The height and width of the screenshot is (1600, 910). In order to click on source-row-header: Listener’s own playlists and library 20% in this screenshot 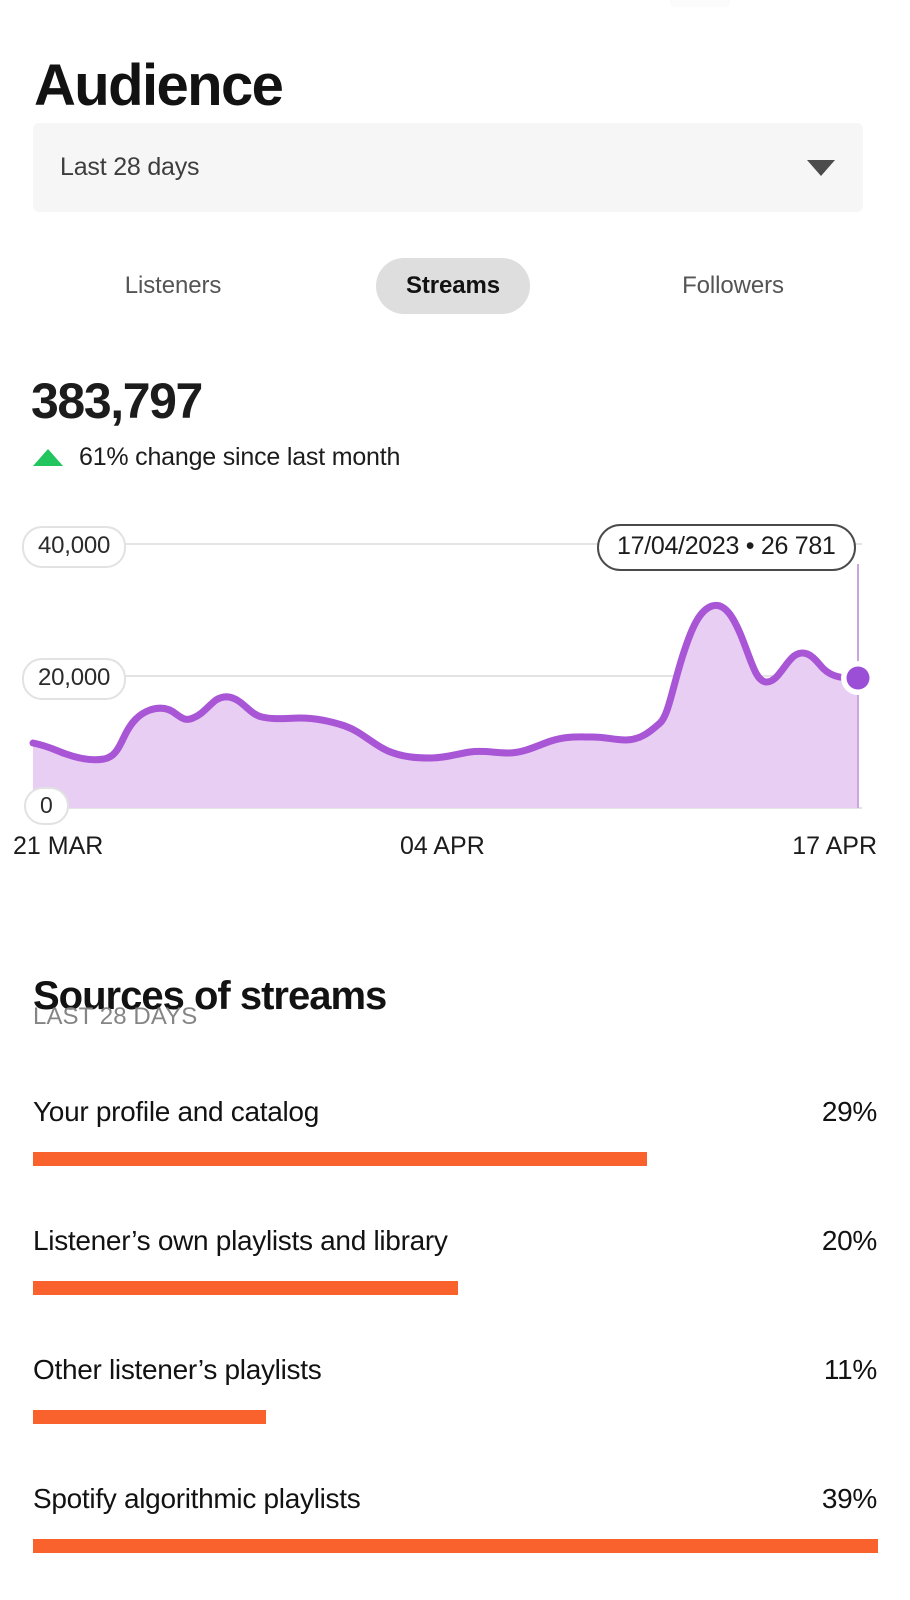, I will do `click(455, 1241)`.